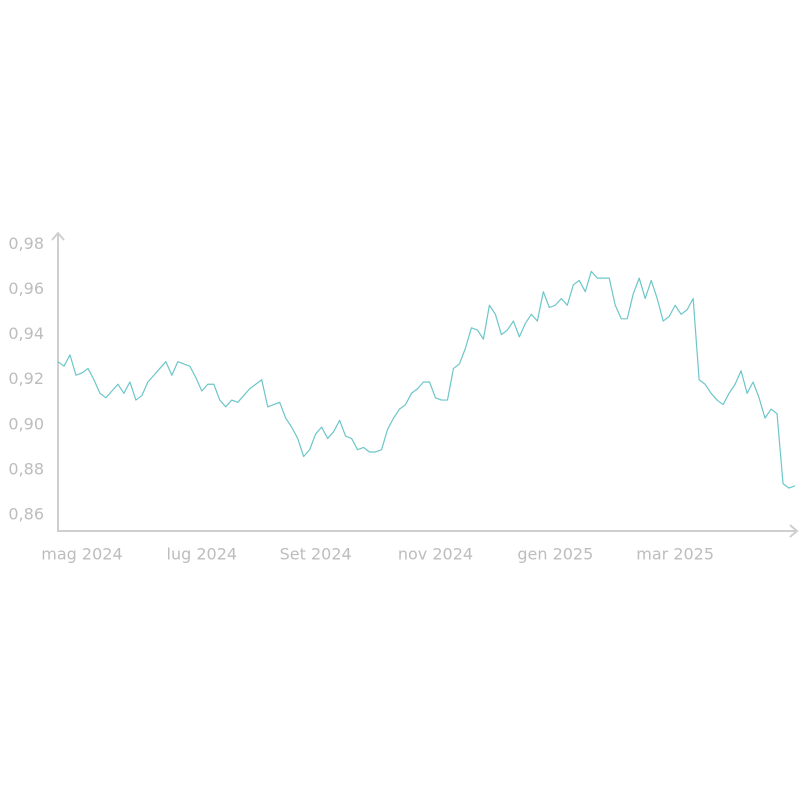 This screenshot has width=801, height=804. What do you see at coordinates (26, 288) in the screenshot?
I see `y-tick-label: 0,96` at bounding box center [26, 288].